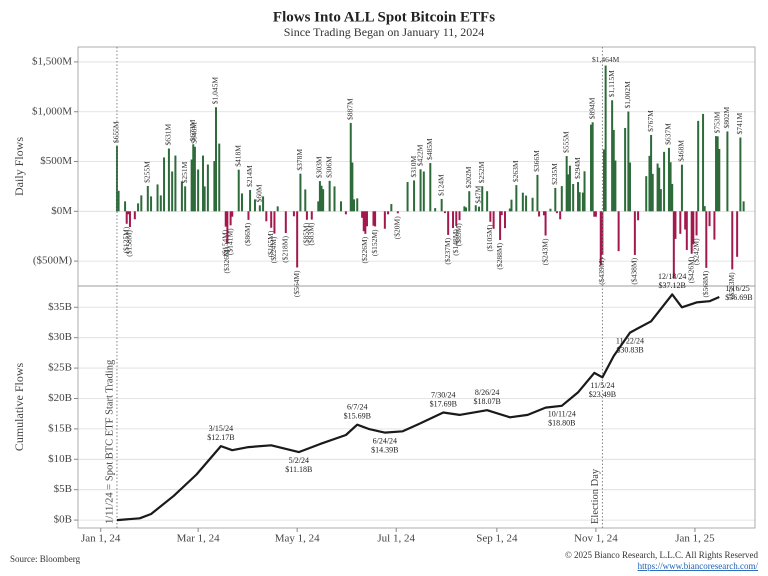 The image size is (768, 576). What do you see at coordinates (319, 167) in the screenshot?
I see `value-label: $303M` at bounding box center [319, 167].